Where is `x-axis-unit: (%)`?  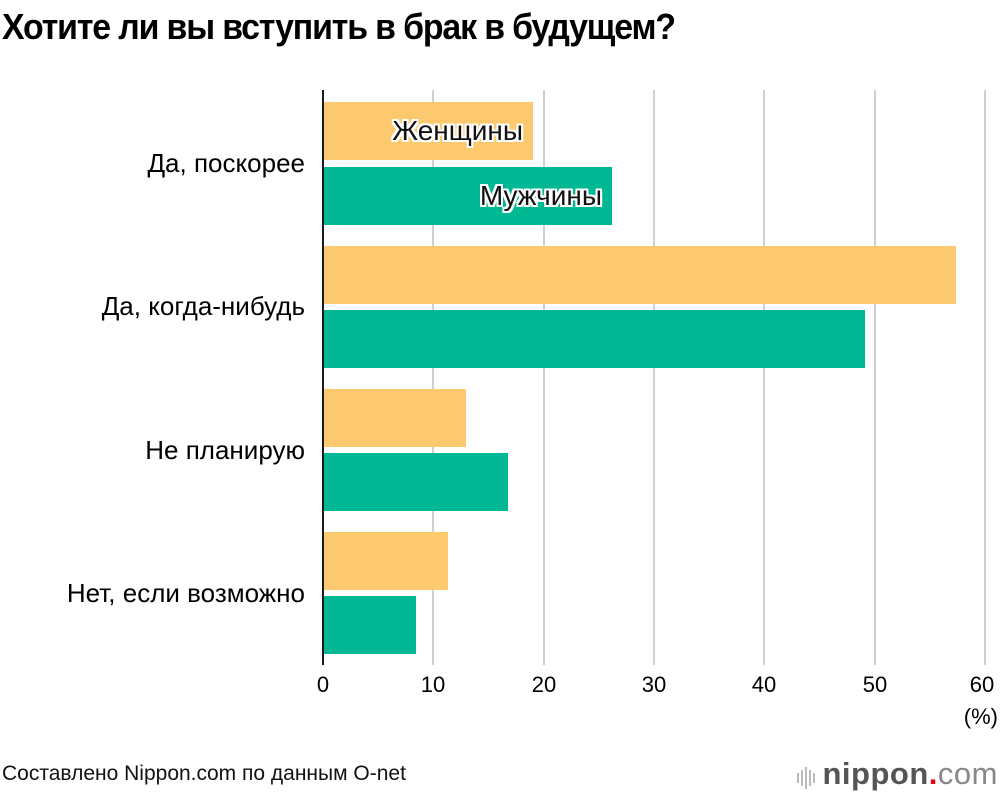
x-axis-unit: (%) is located at coordinates (980, 716).